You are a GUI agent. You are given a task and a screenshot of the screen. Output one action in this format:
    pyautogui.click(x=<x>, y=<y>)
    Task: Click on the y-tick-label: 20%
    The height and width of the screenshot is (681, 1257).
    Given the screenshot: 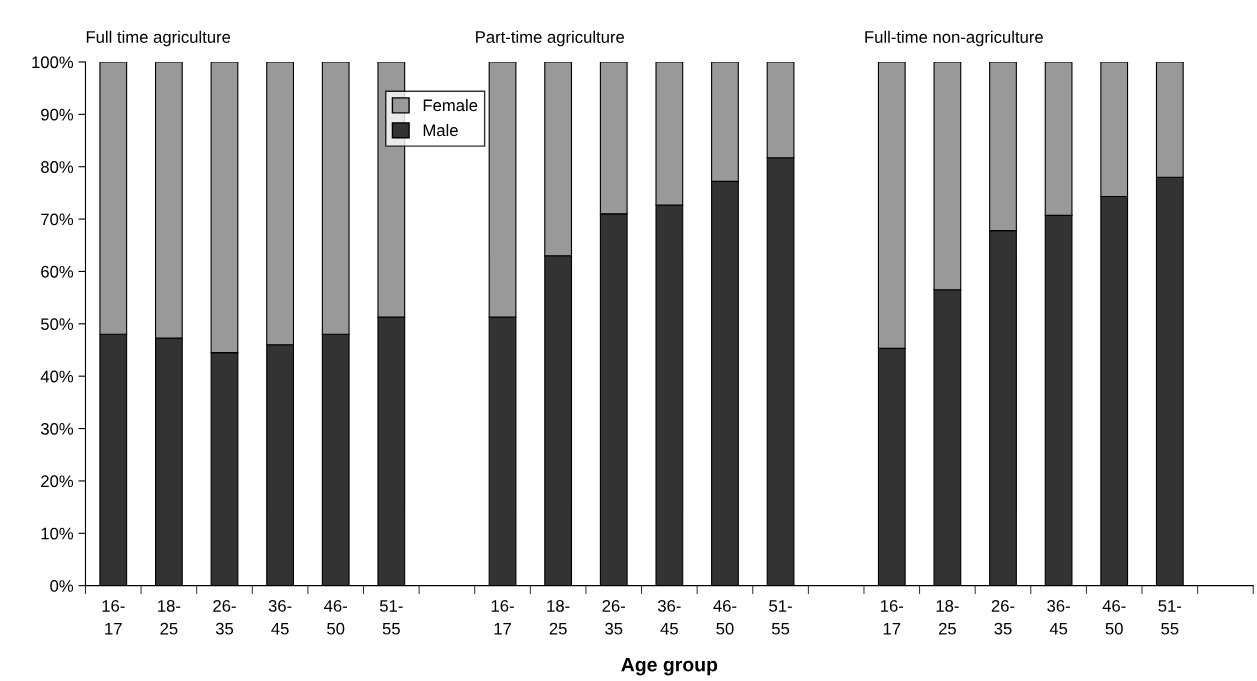 What is the action you would take?
    pyautogui.click(x=57, y=481)
    